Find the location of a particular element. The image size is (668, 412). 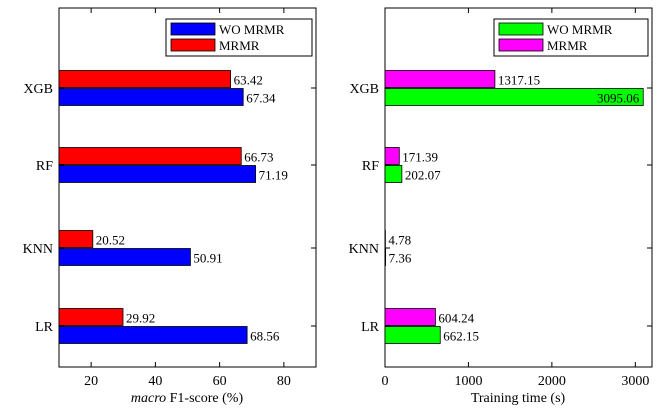

bar-value-label: 3095.06 is located at coordinates (618, 98).